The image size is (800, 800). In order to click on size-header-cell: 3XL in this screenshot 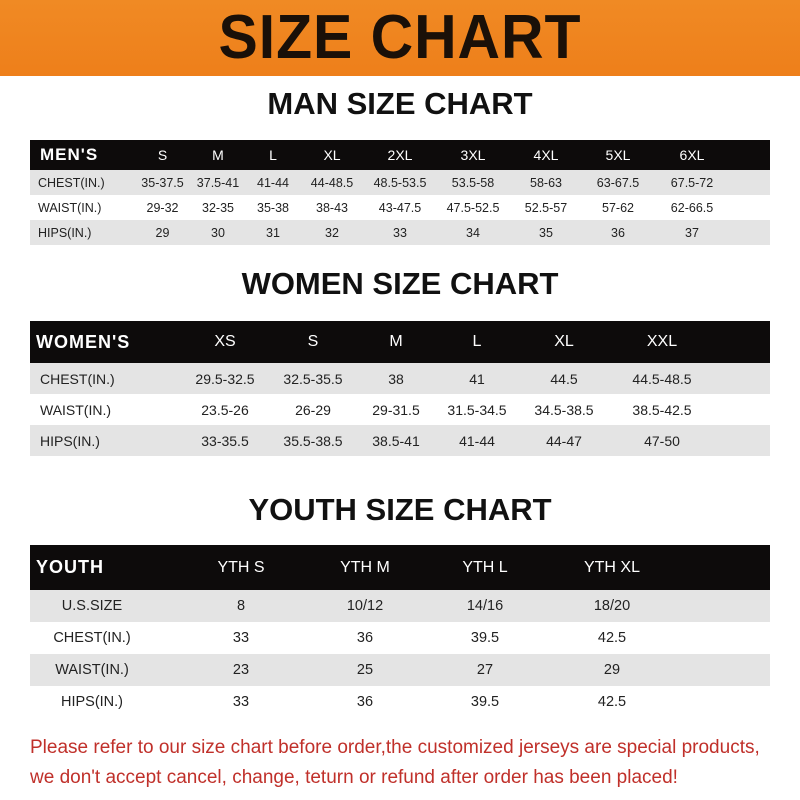, I will do `click(473, 155)`.